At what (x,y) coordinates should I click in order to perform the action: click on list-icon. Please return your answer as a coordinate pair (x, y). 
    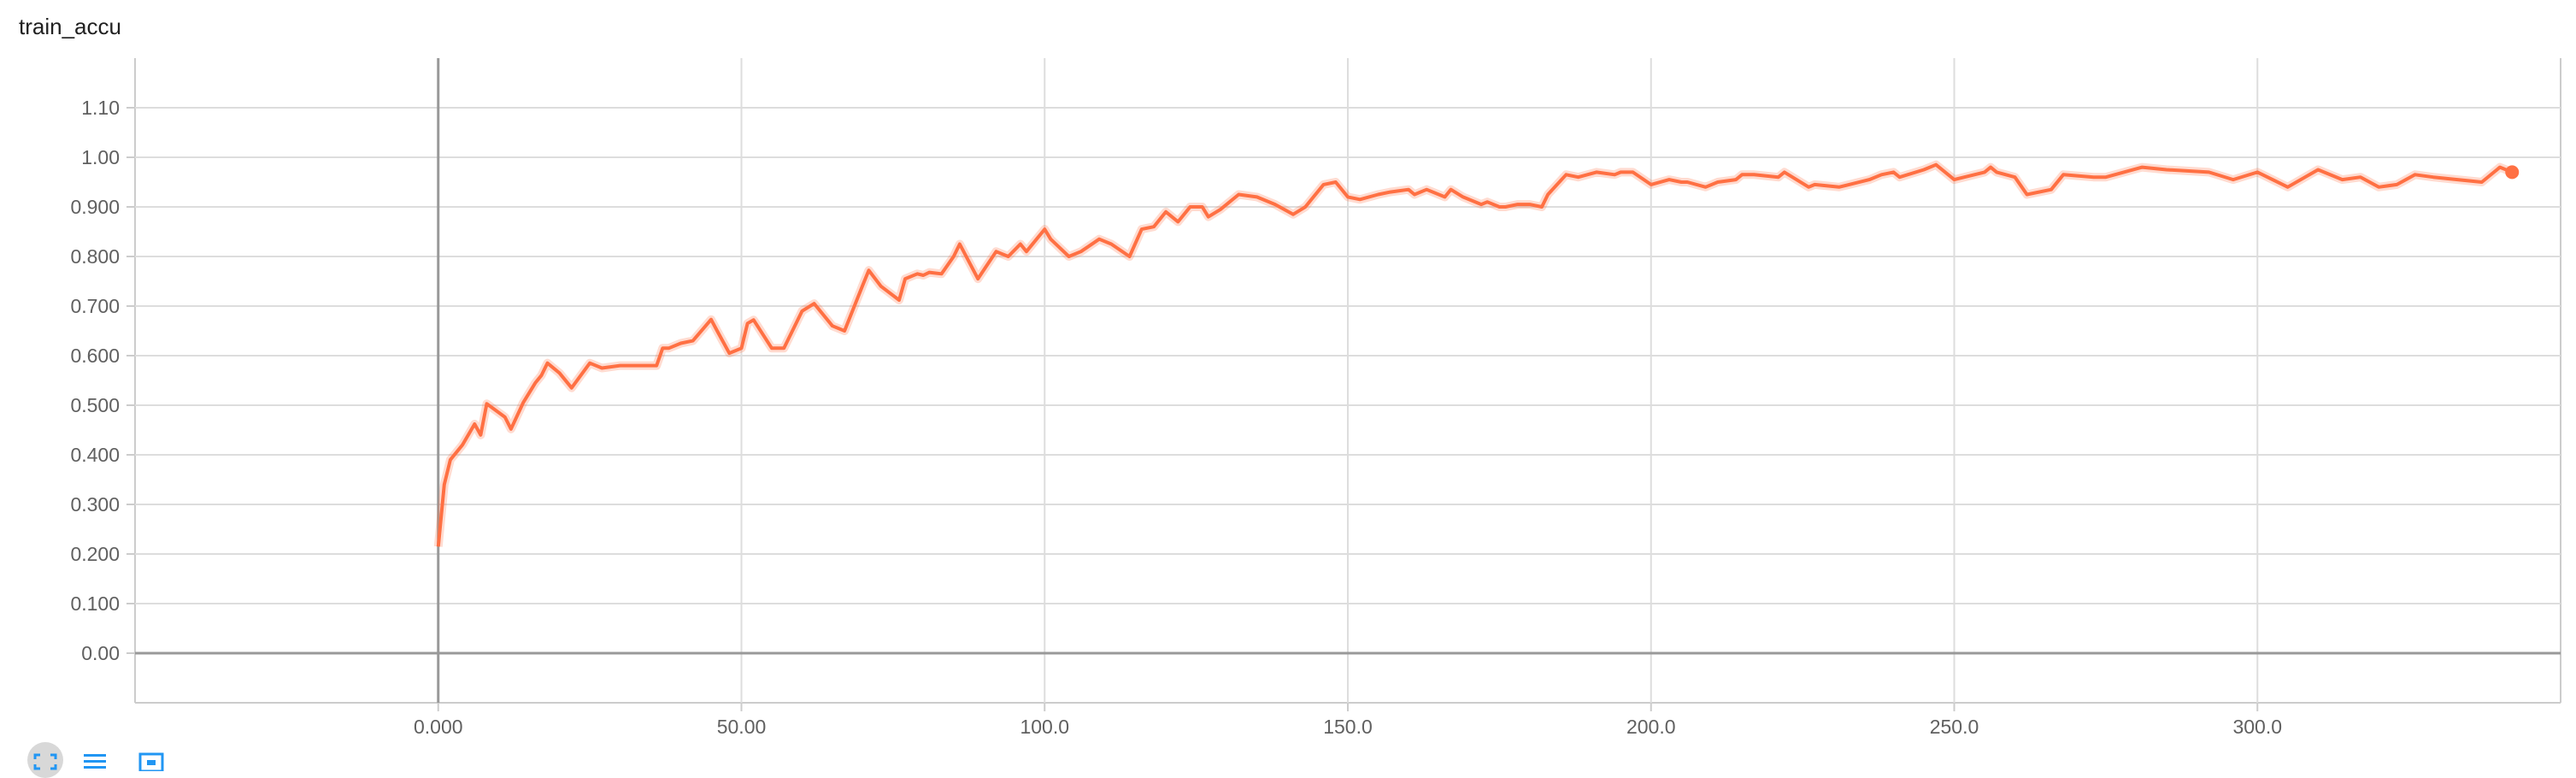
    Looking at the image, I should click on (95, 761).